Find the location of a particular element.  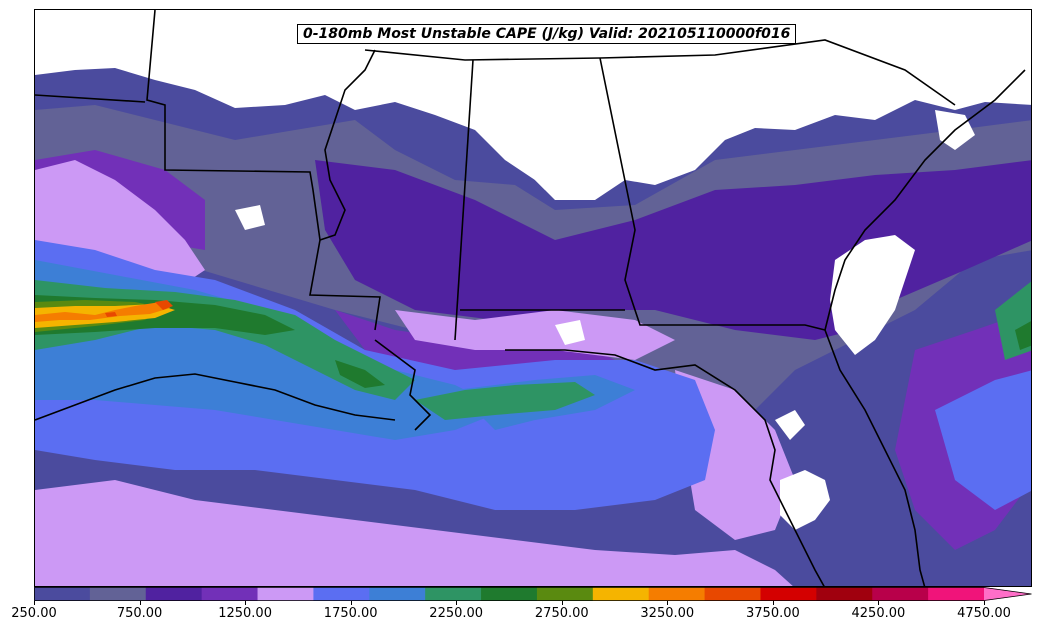

colorbar-tick-label: 2250.00 is located at coordinates (456, 613).